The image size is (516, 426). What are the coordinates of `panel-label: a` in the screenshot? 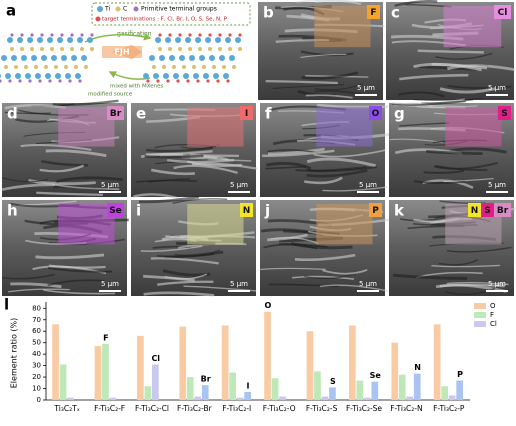 It's located at (11, 11).